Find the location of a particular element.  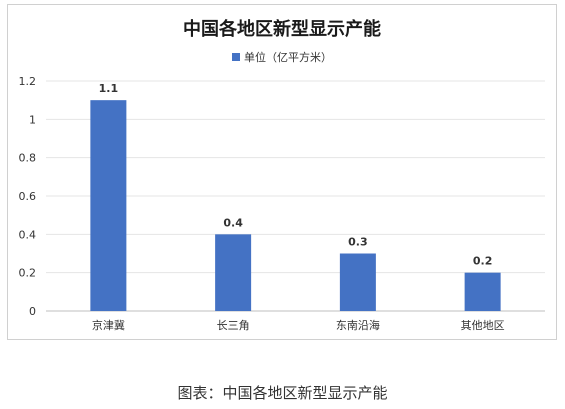

y-tick-label: 0.8 is located at coordinates (28, 158).